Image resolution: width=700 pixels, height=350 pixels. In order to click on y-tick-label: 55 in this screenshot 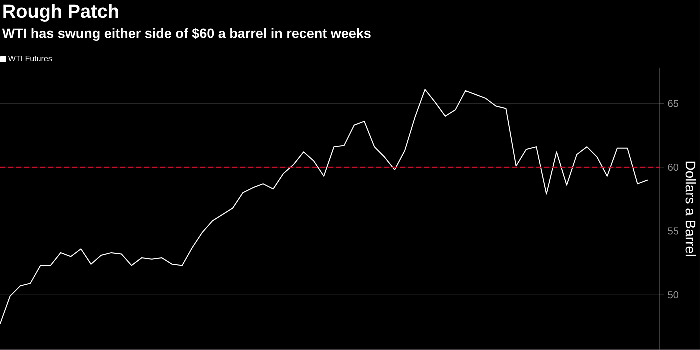, I will do `click(673, 231)`.